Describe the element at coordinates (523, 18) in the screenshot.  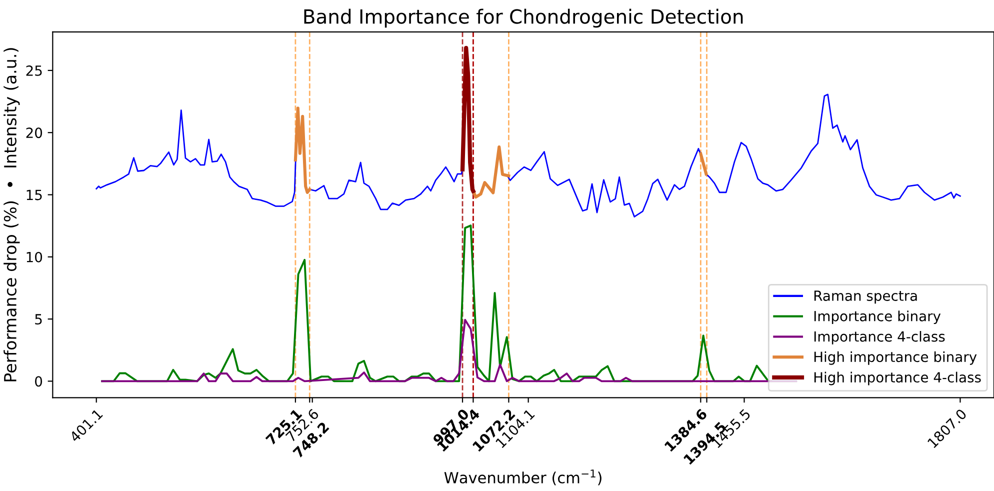
I see `chart-title: Band Importance for Chondrogenic Detection` at that location.